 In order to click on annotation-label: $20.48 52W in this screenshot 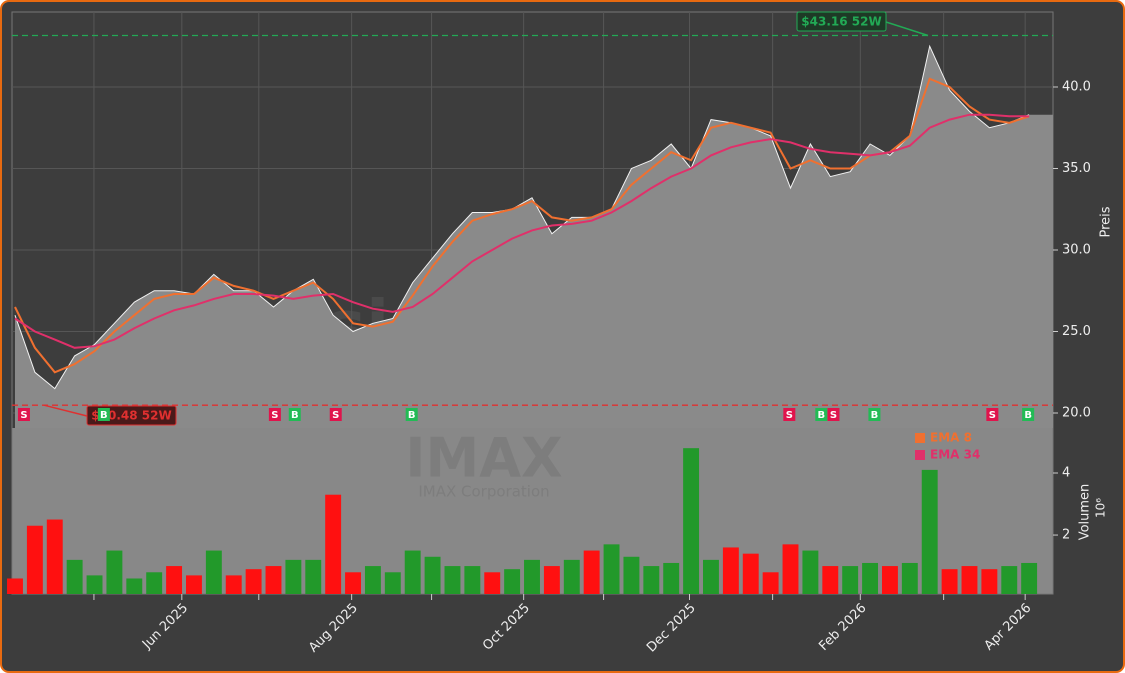, I will do `click(131, 416)`.